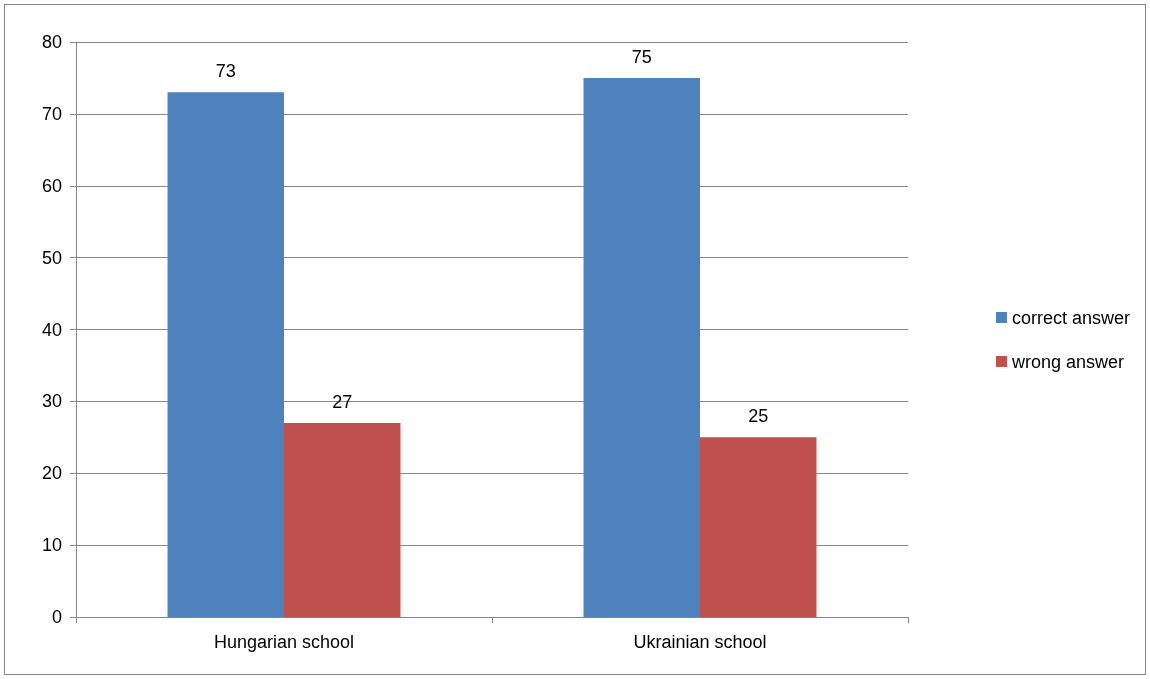 This screenshot has height=679, width=1150. Describe the element at coordinates (51, 401) in the screenshot. I see `y-tick-label: 30` at that location.